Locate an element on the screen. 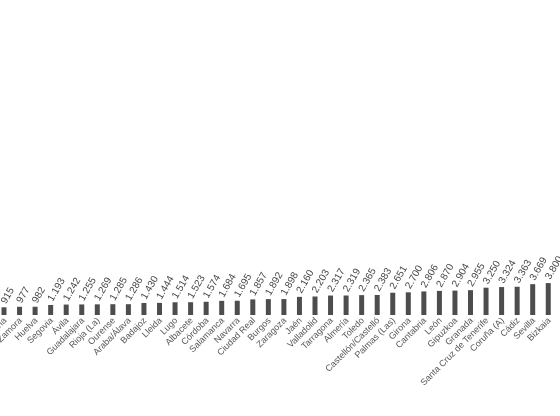  value-label: 977 is located at coordinates (24, 295).